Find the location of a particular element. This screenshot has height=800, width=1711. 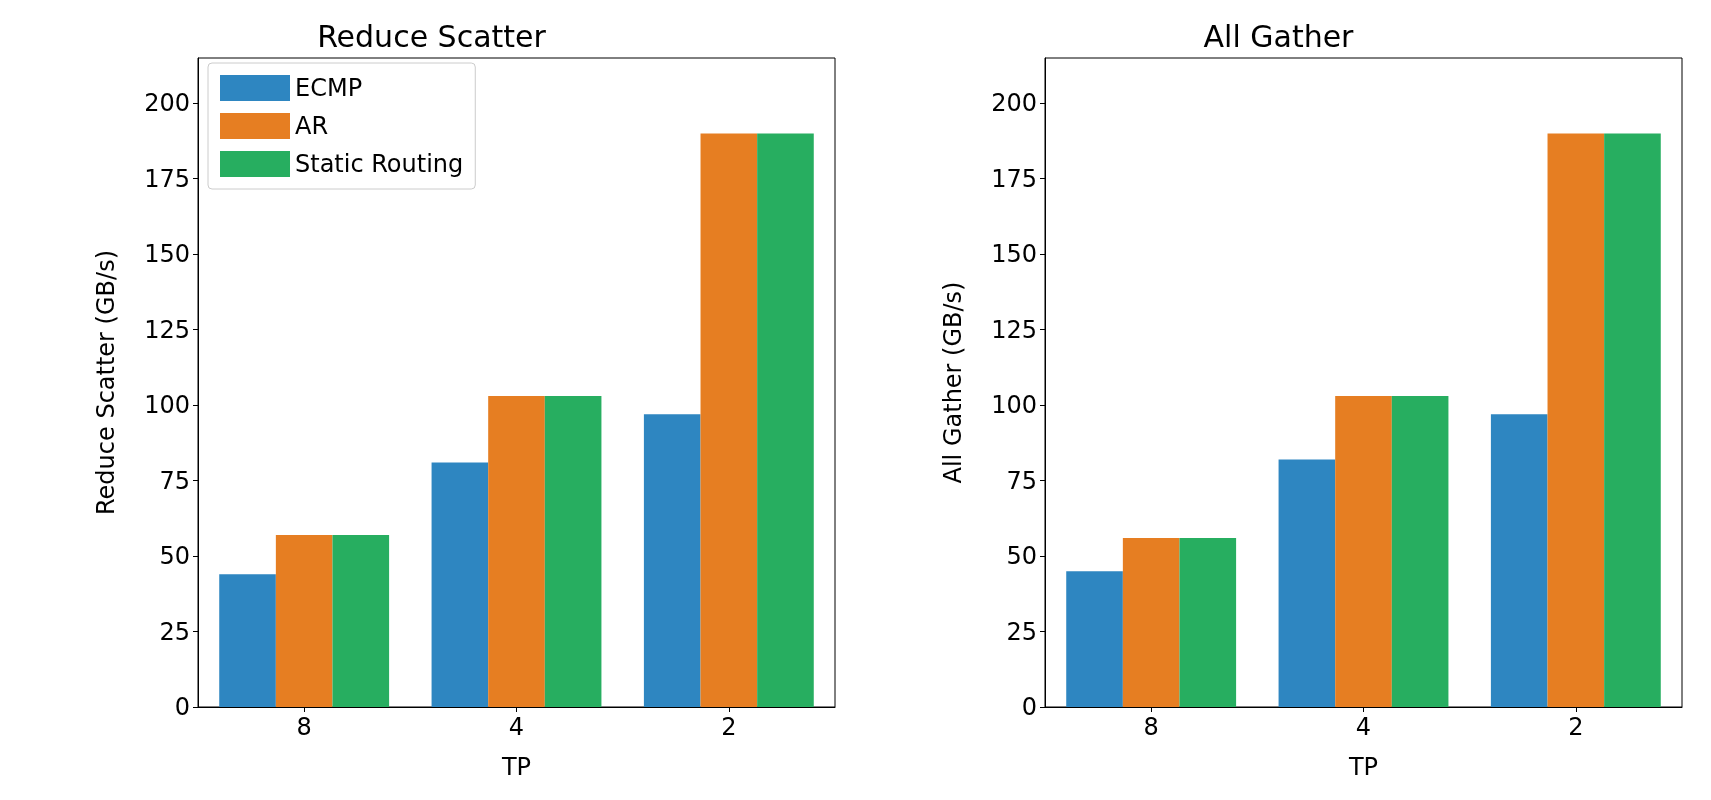

chart-title: Reduce Scatter is located at coordinates (432, 36).